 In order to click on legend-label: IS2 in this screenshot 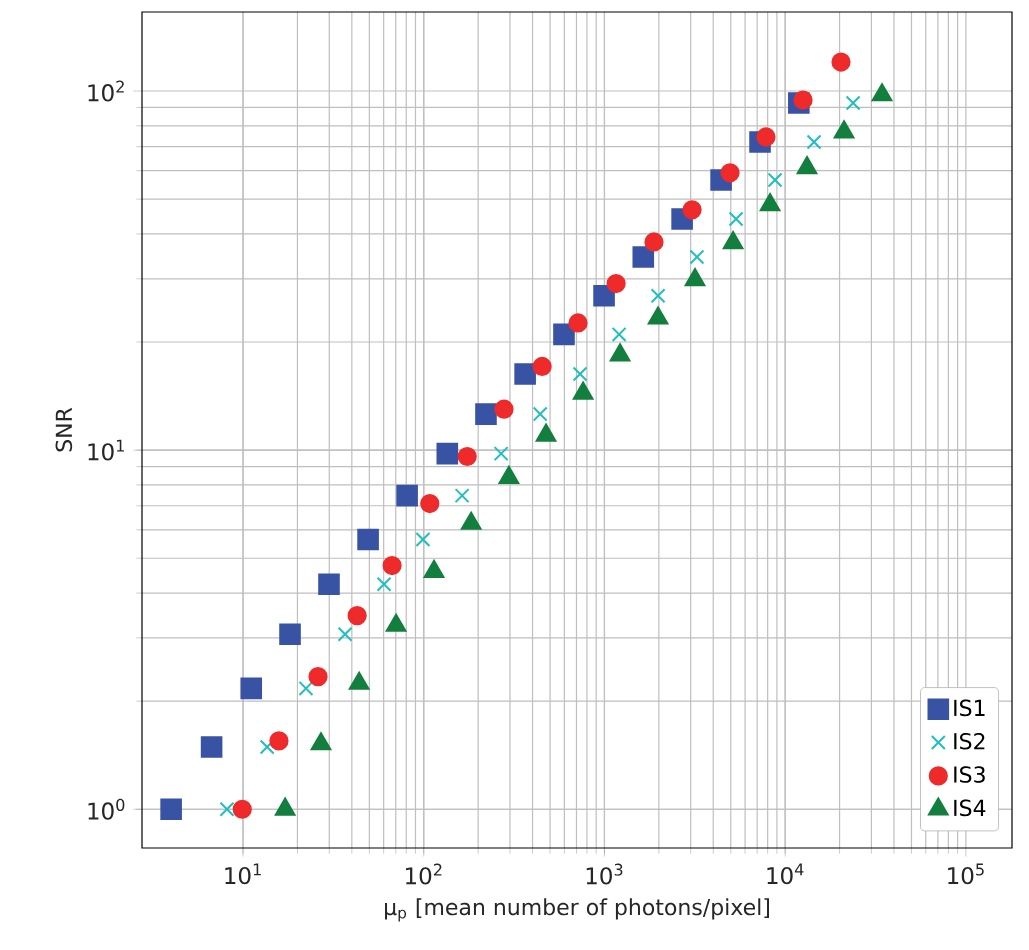, I will do `click(969, 741)`.